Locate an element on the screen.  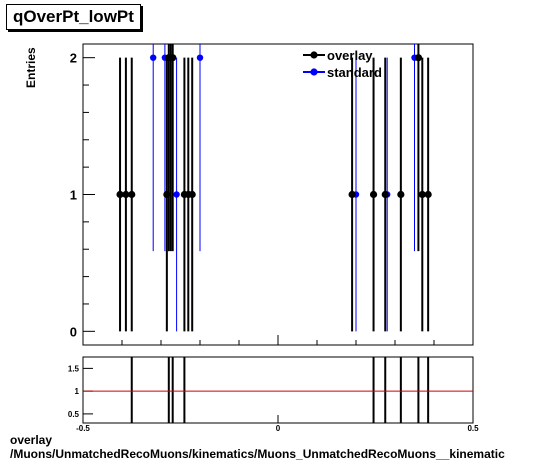
y-tick-label: 0 is located at coordinates (73, 331).